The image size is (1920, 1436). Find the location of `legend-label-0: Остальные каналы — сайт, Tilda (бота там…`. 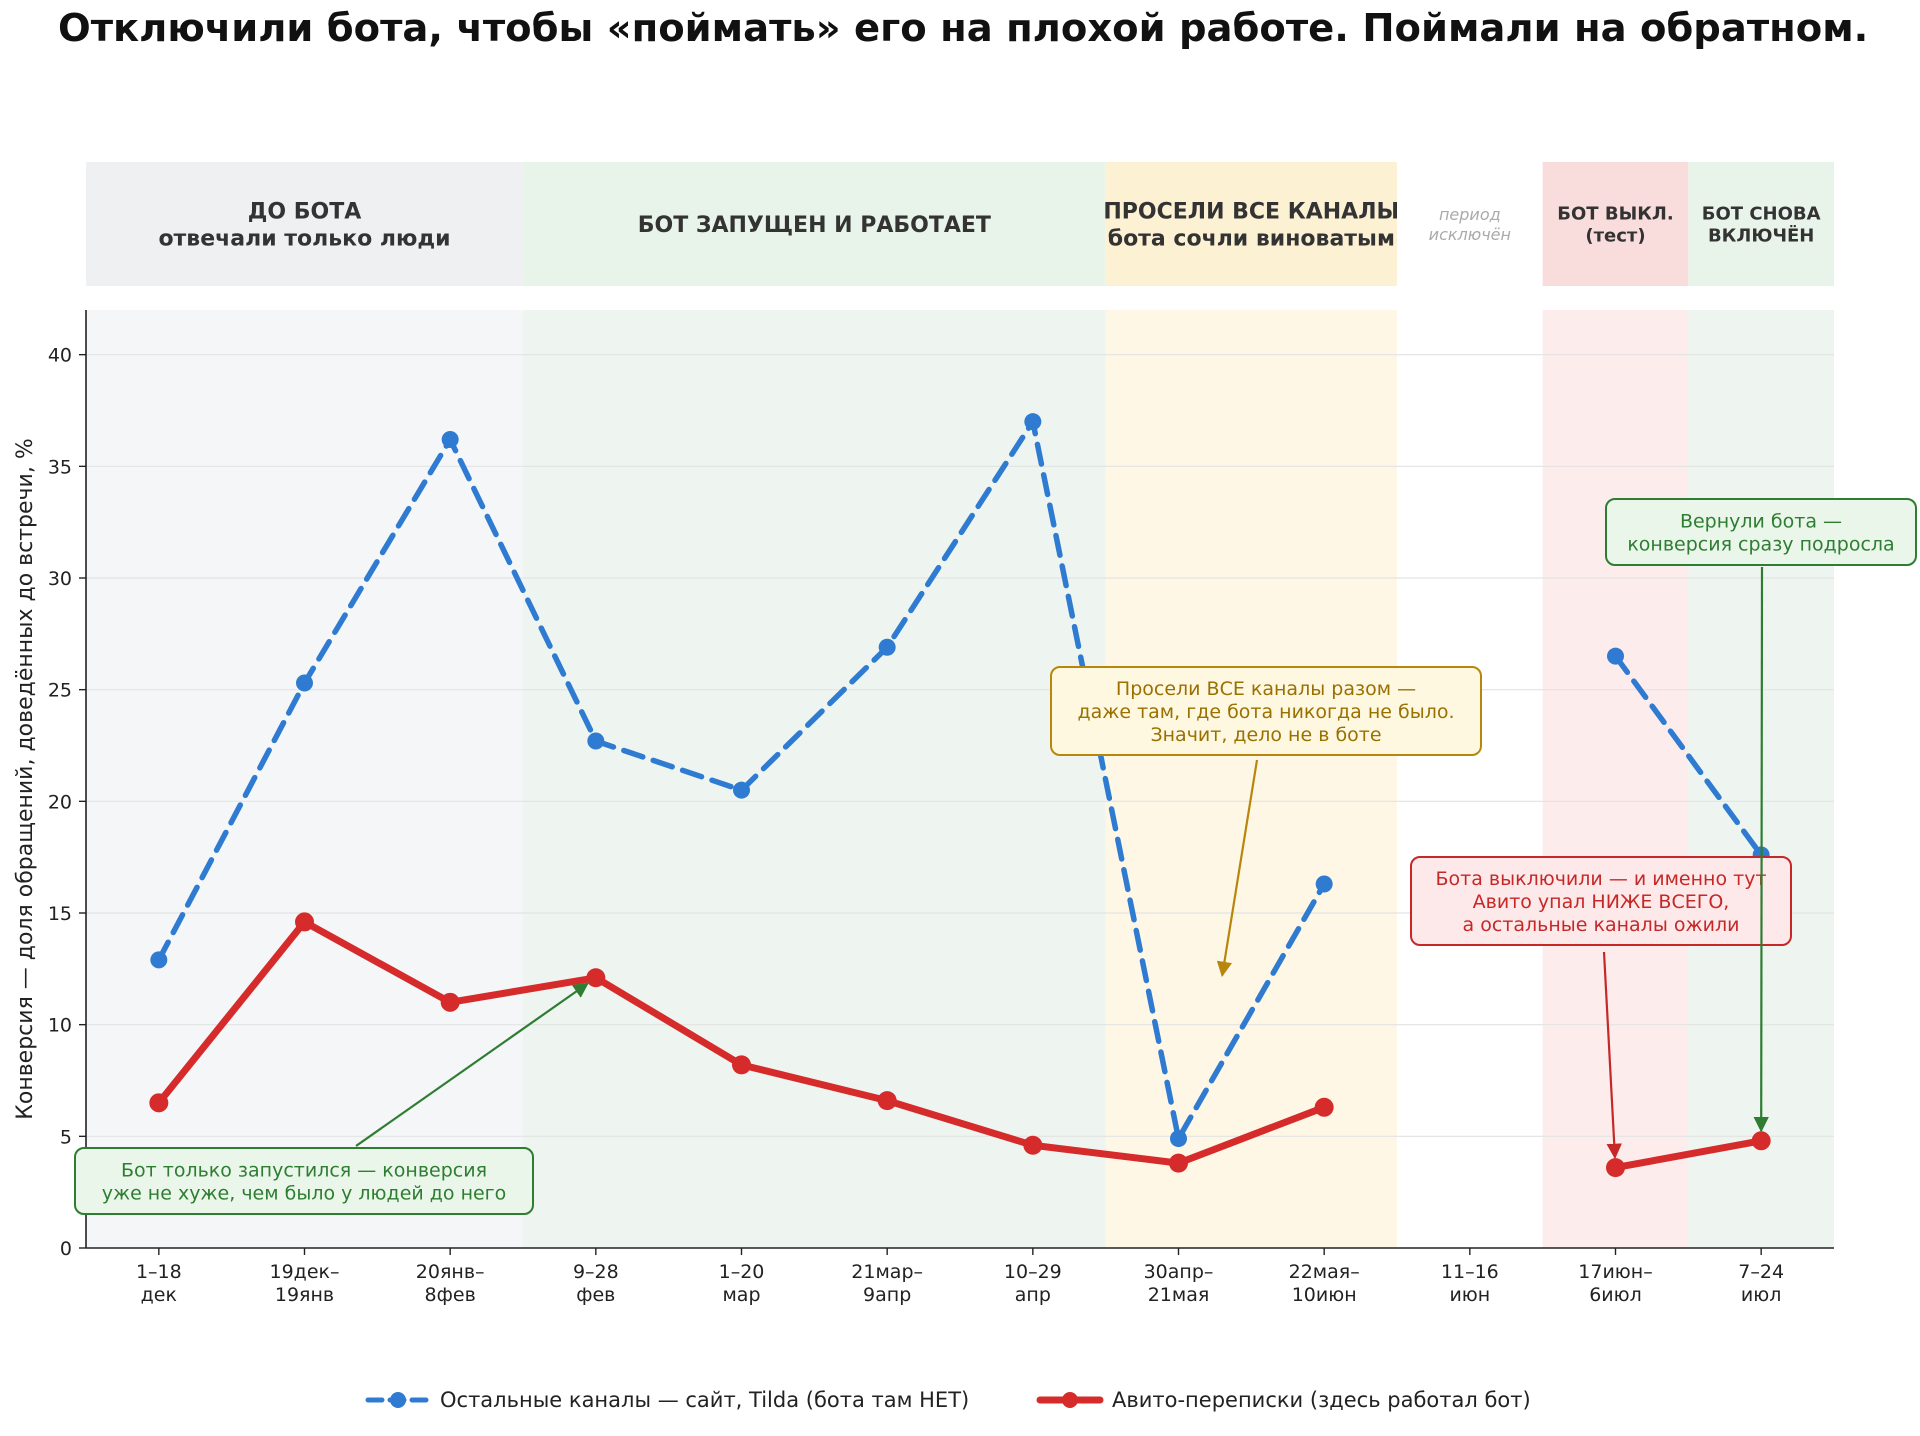

legend-label-0: Остальные каналы — сайт, Tilda (бота там… is located at coordinates (704, 1400).